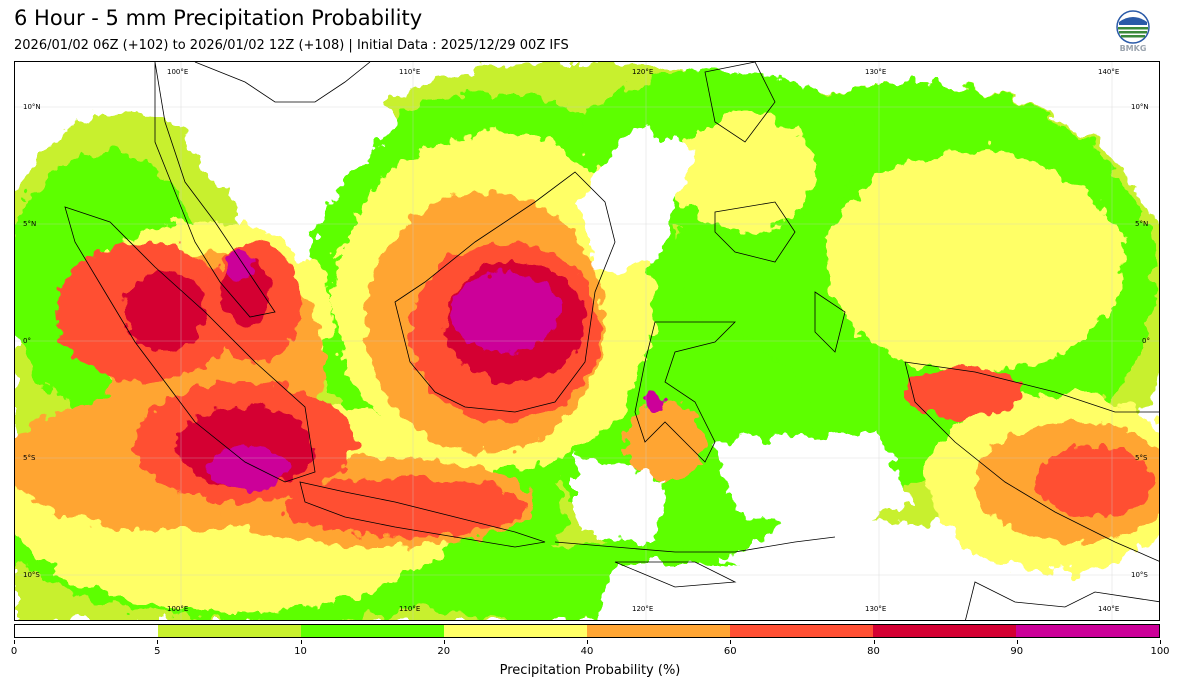  I want to click on colorbar-tick-label: 80, so click(873, 651).